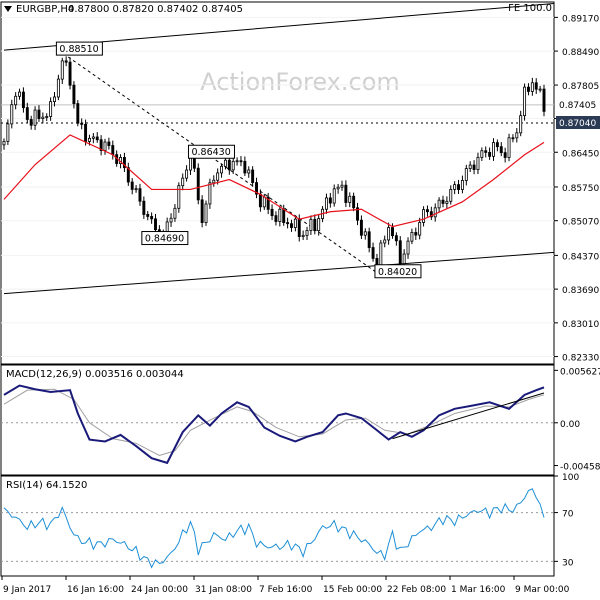 Image resolution: width=600 pixels, height=600 pixels. Describe the element at coordinates (45, 9) in the screenshot. I see `symbol-label: EURGBP,H4` at that location.